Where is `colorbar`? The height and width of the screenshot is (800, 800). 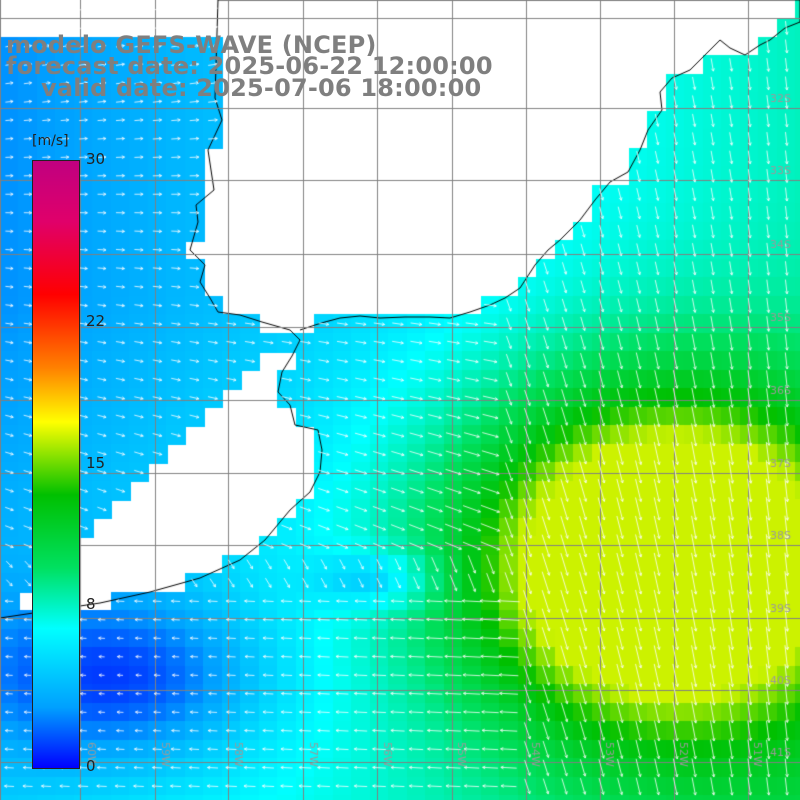 colorbar is located at coordinates (56, 464).